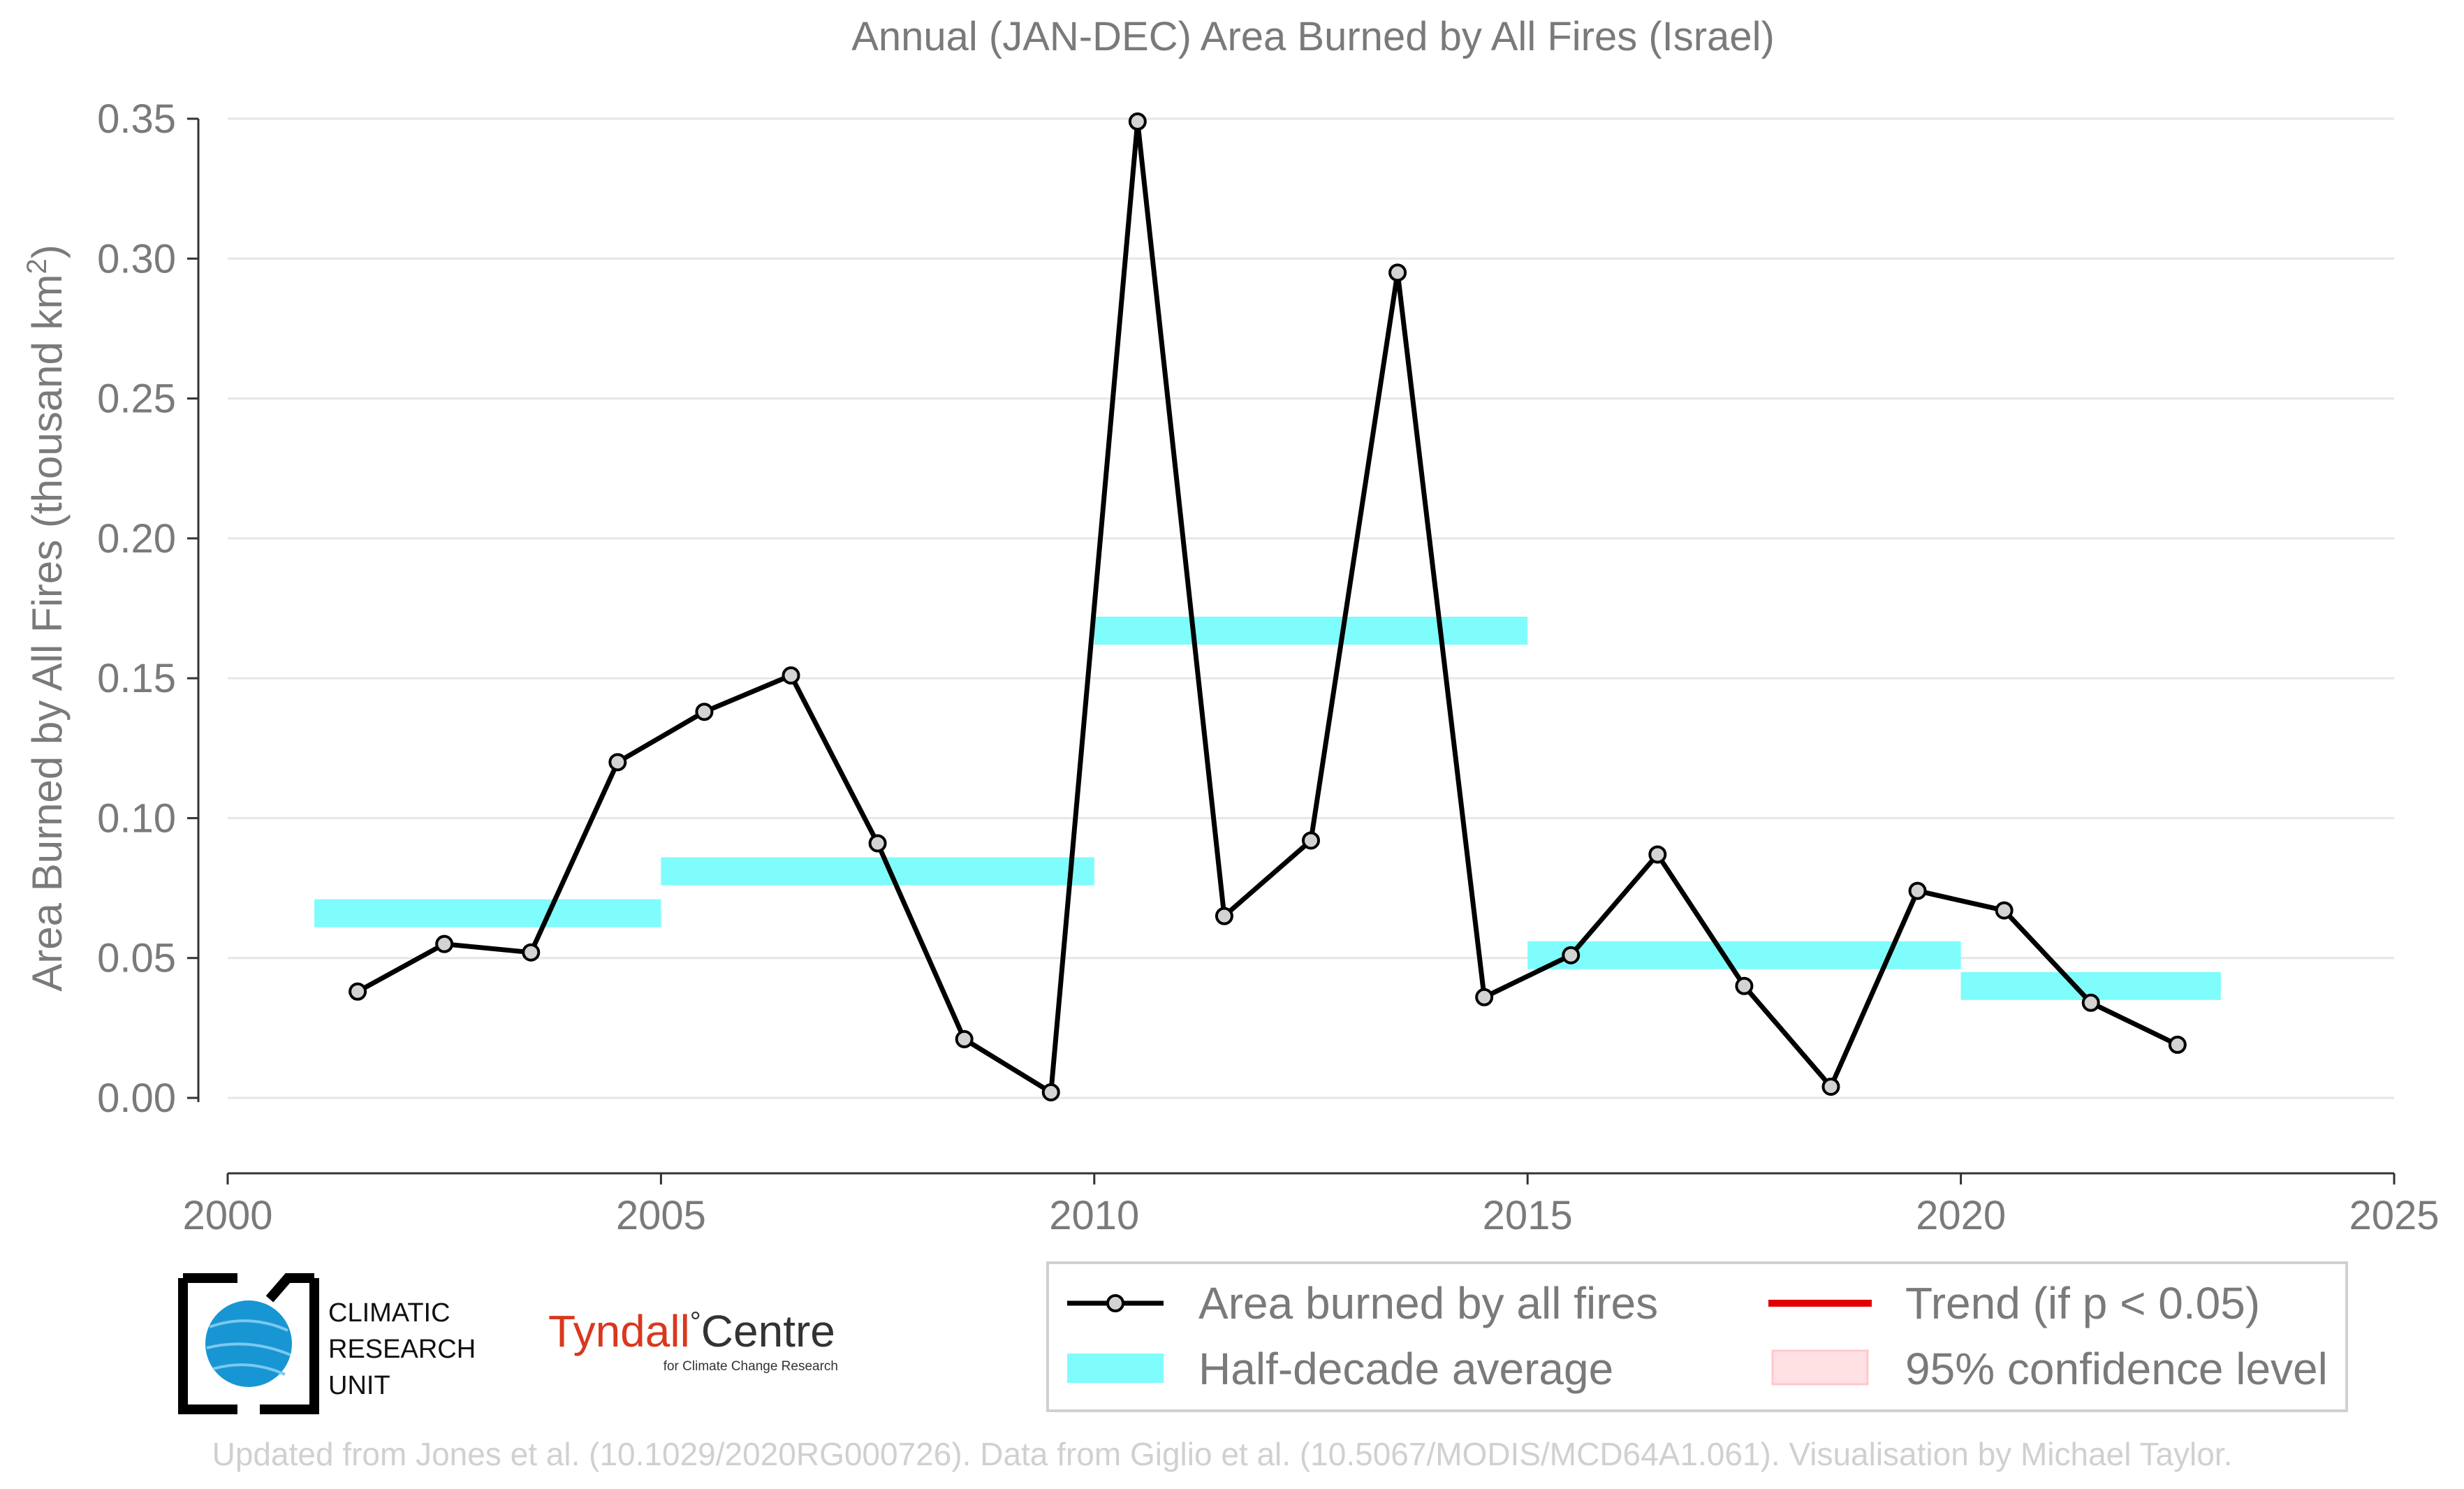  Describe the element at coordinates (1115, 1303) in the screenshot. I see `legend-marker-swatch` at that location.